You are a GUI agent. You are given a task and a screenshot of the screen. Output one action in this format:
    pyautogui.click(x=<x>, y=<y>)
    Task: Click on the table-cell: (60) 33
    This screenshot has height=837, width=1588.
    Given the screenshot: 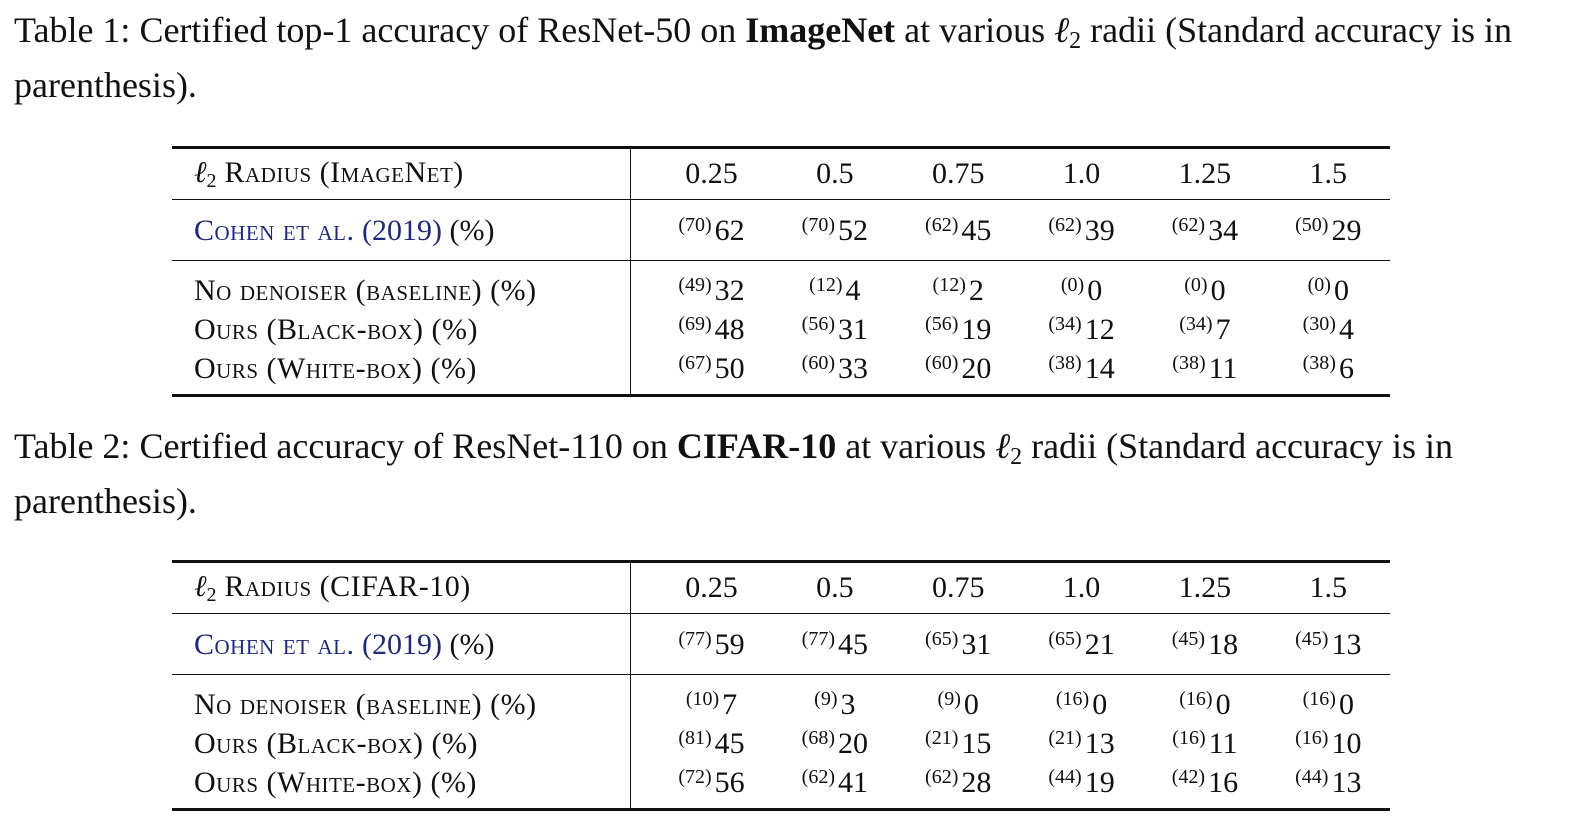 What is the action you would take?
    pyautogui.click(x=834, y=368)
    